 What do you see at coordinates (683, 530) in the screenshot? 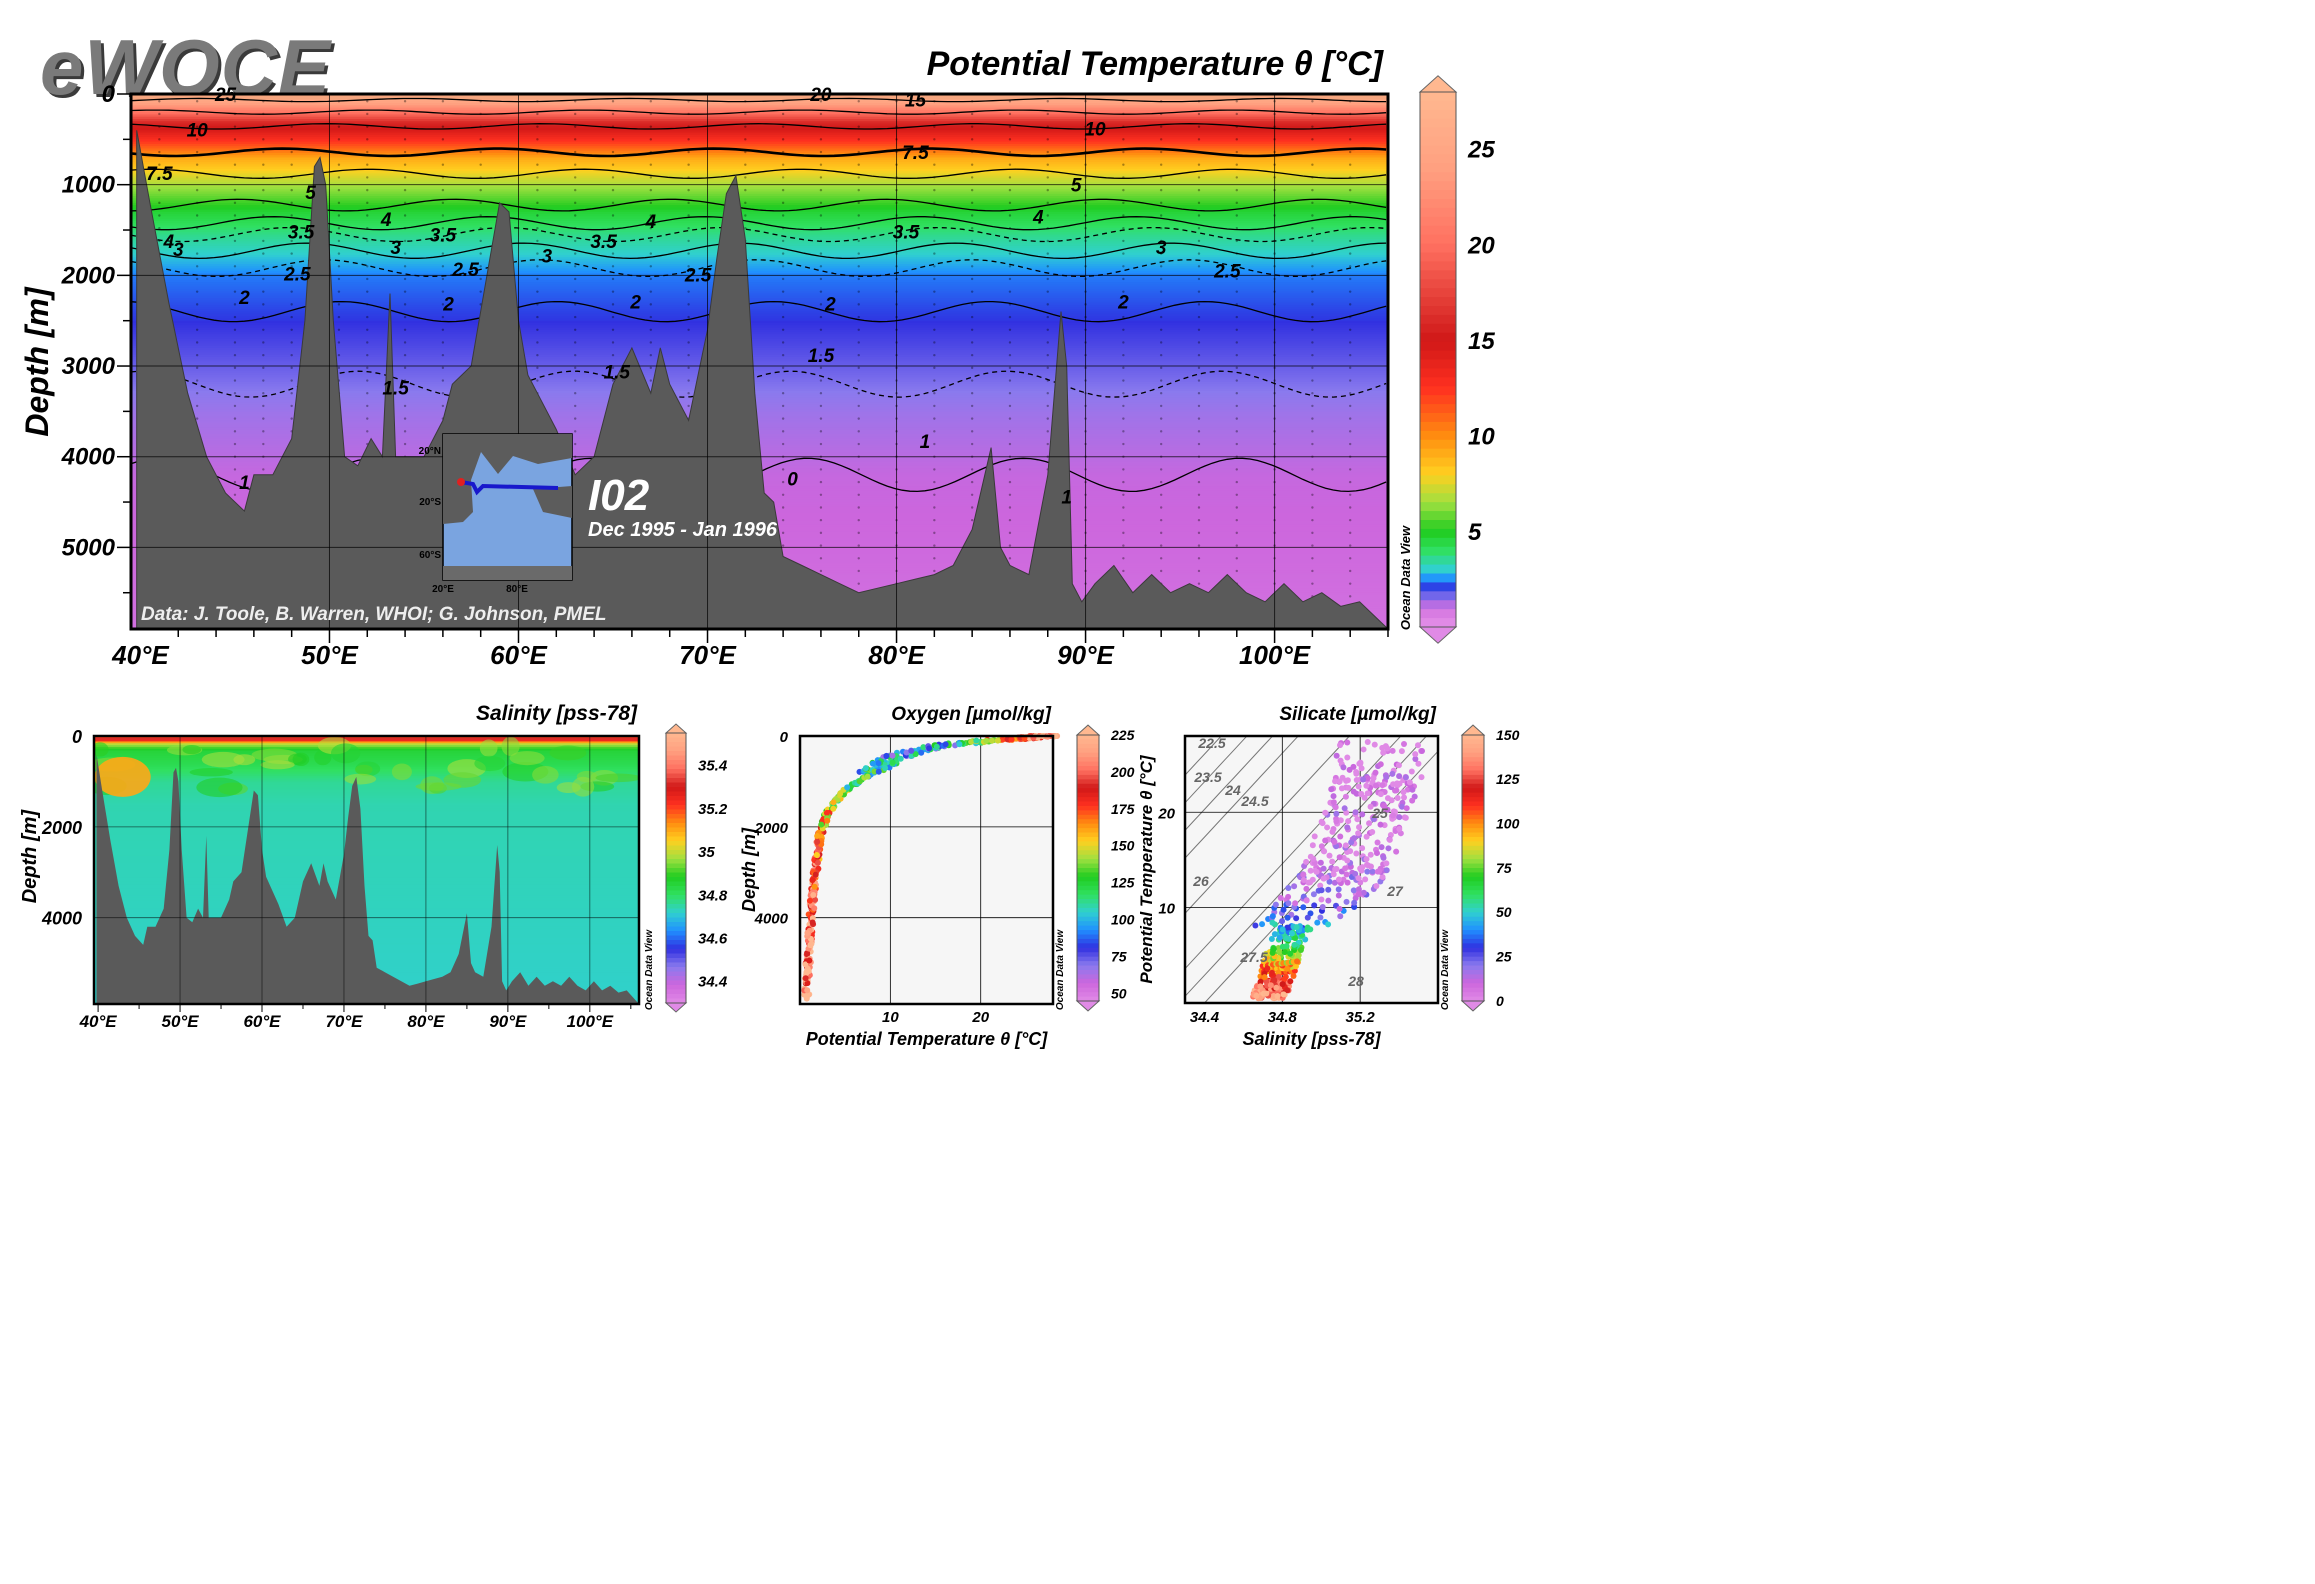
I see `section-dates: Dec 1995 - Jan 1996` at bounding box center [683, 530].